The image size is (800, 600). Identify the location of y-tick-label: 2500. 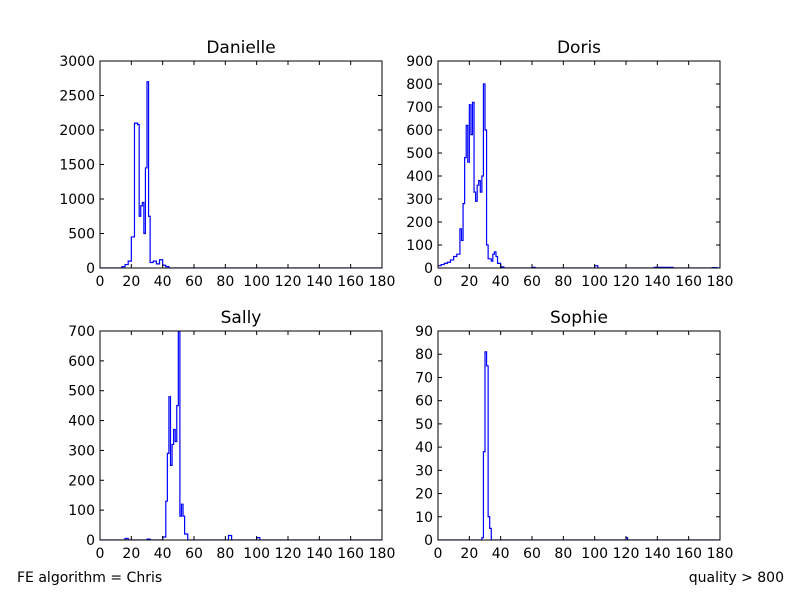
(77, 97).